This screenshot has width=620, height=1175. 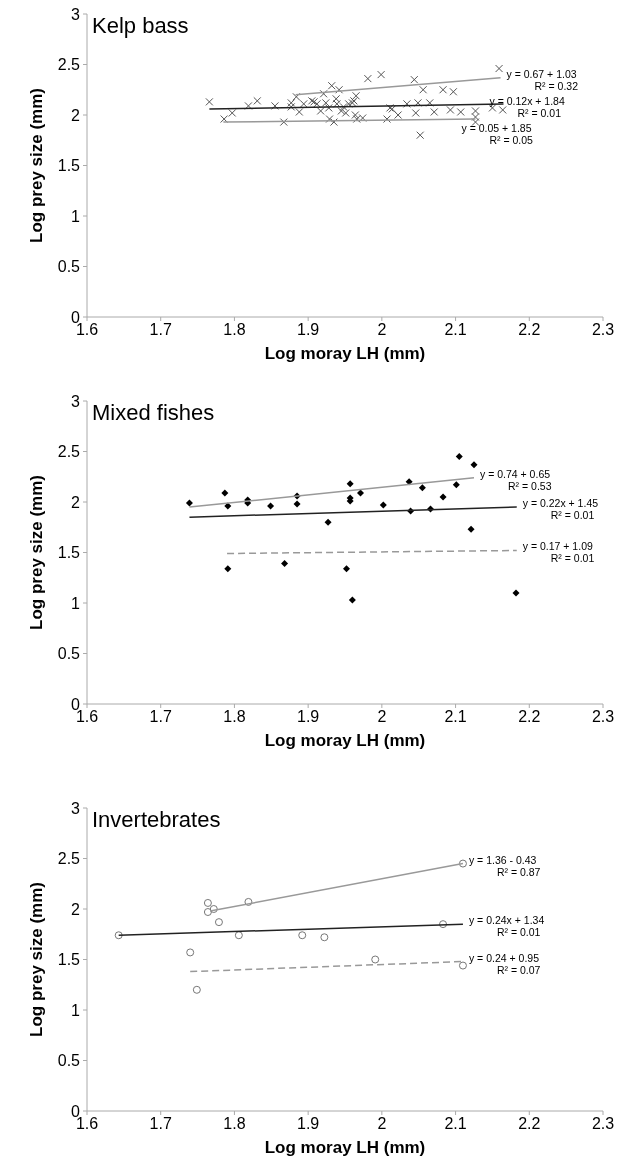 I want to click on chart-title: Mixed fishes, so click(x=153, y=412).